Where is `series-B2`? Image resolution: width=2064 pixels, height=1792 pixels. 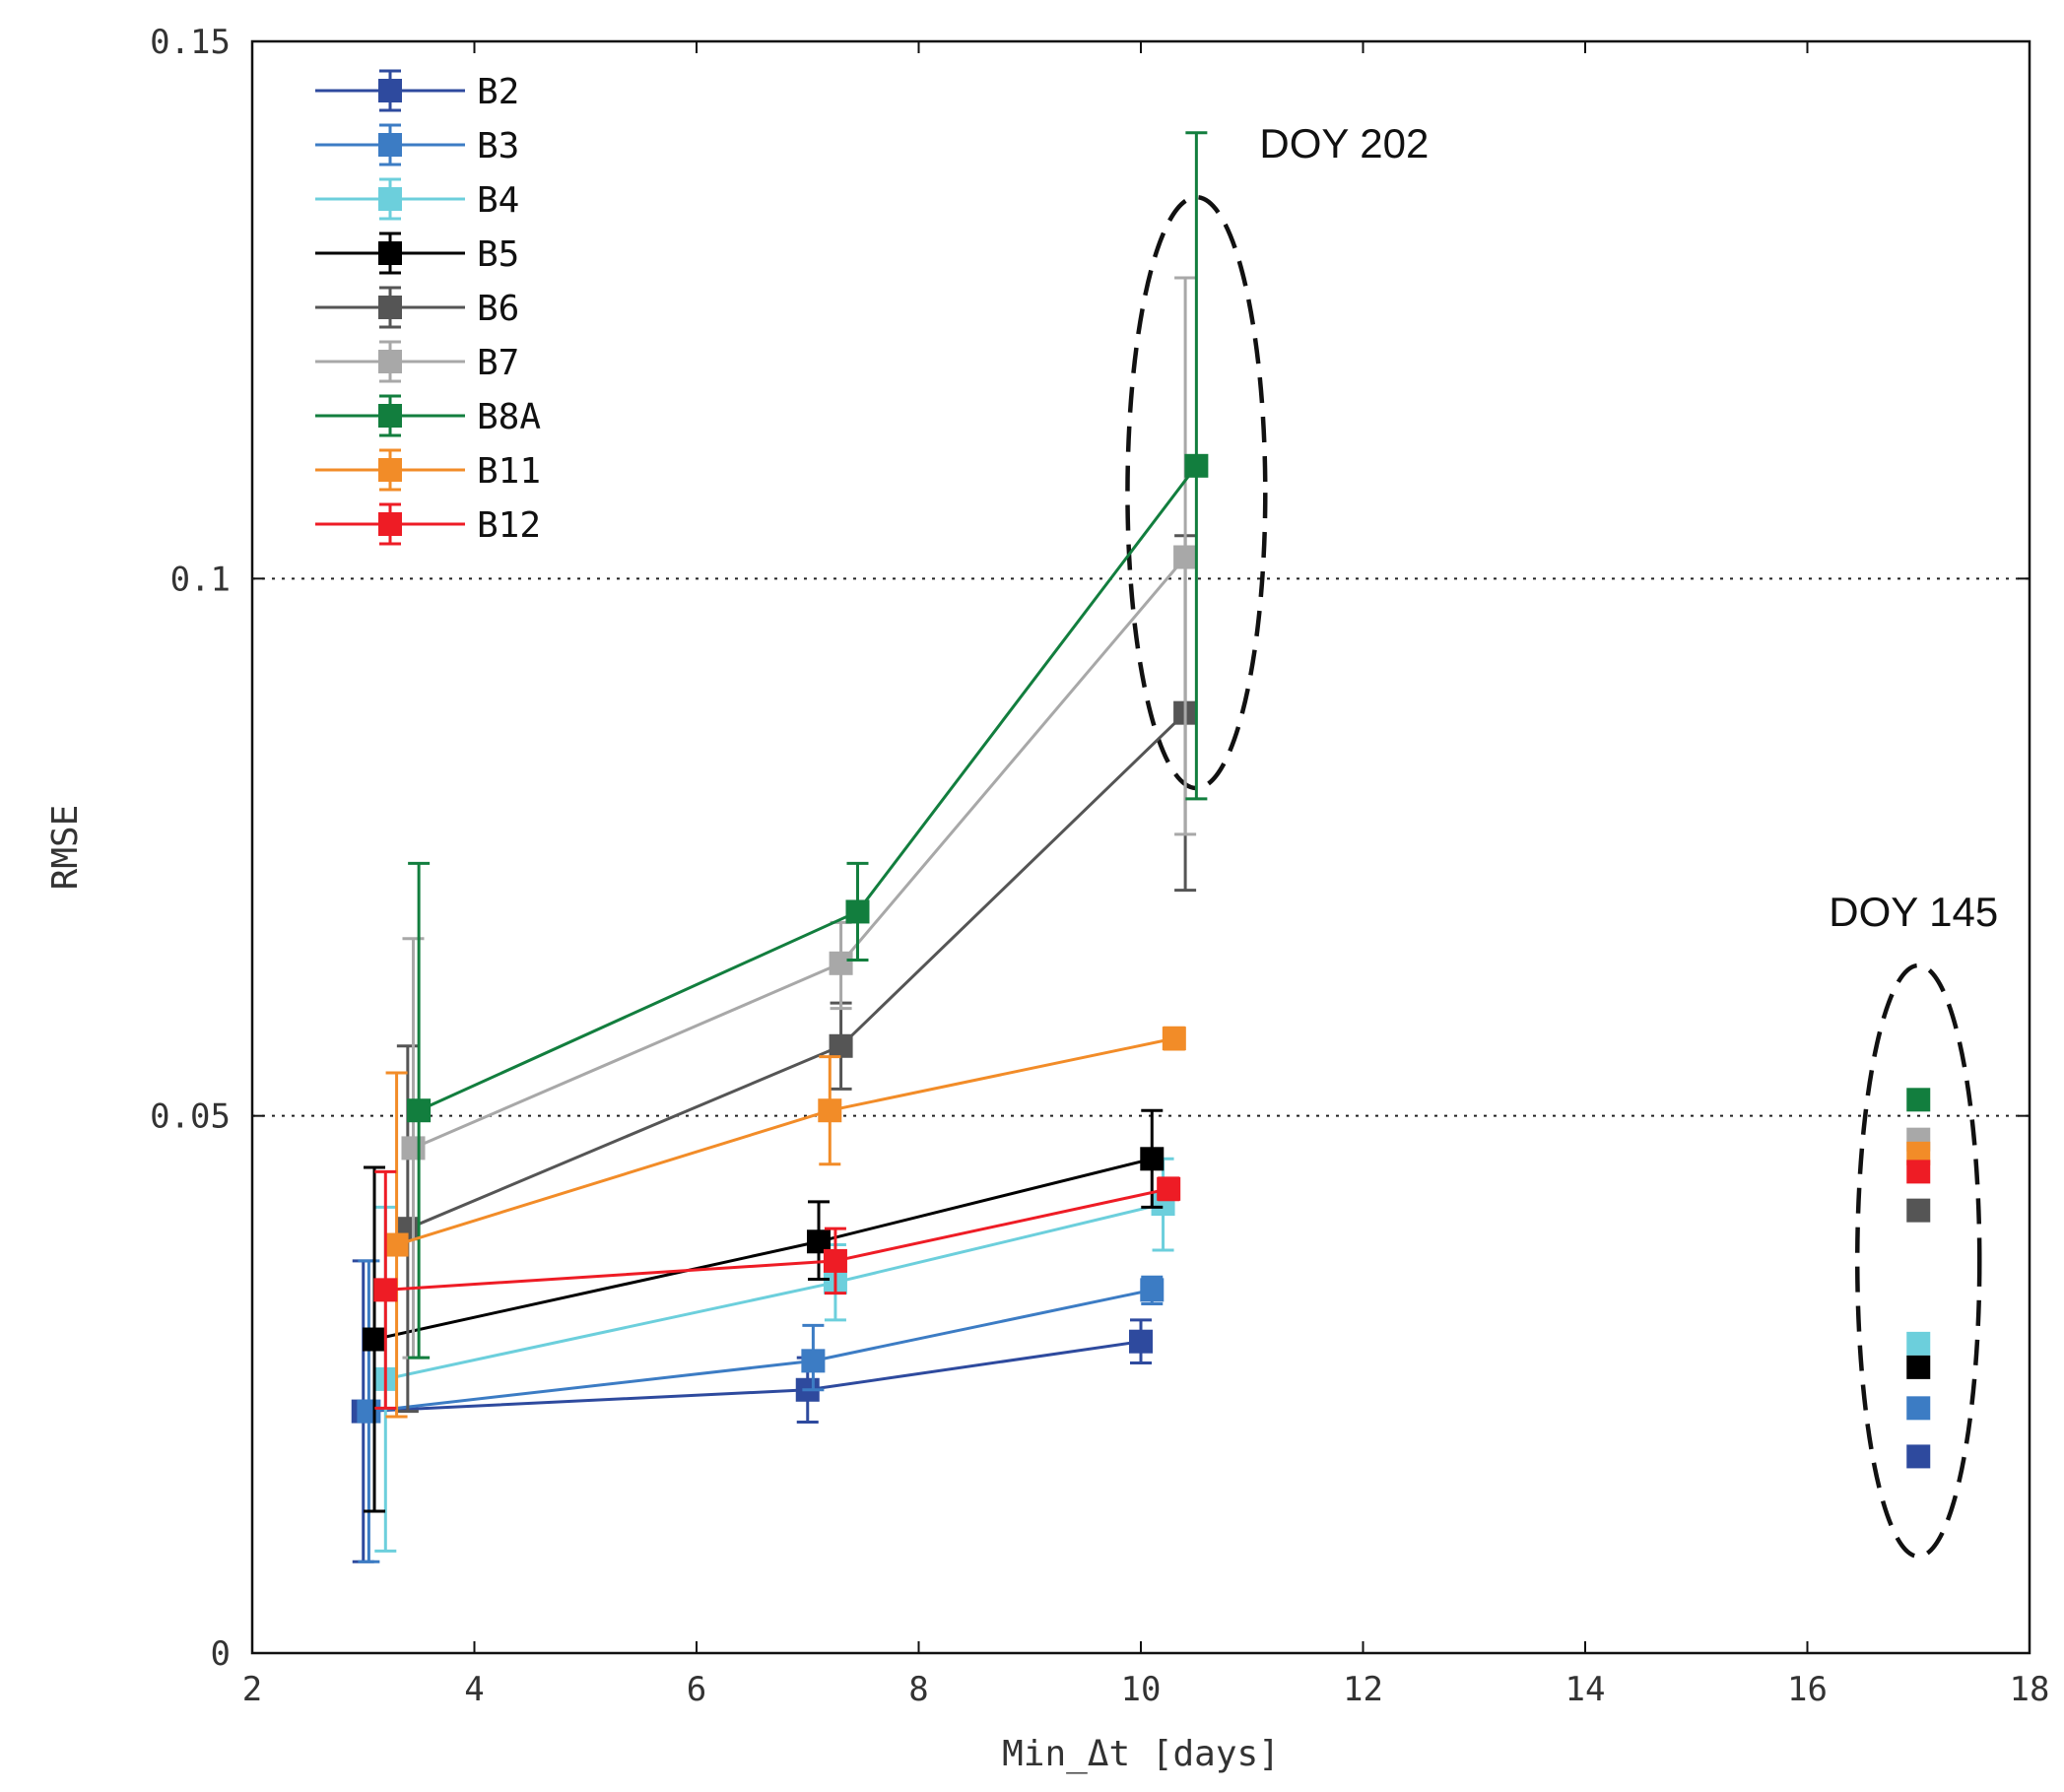 series-B2 is located at coordinates (752, 1411).